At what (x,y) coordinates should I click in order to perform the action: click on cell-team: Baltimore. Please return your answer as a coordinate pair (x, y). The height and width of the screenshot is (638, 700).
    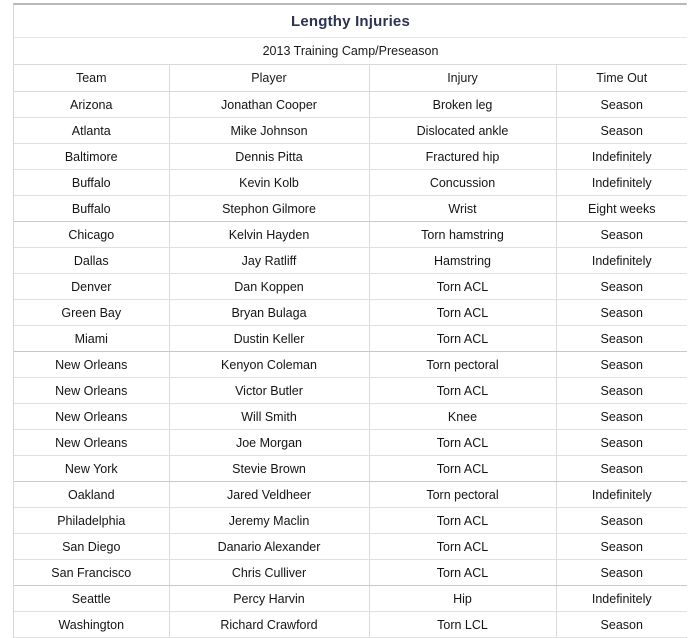
    Looking at the image, I should click on (92, 156).